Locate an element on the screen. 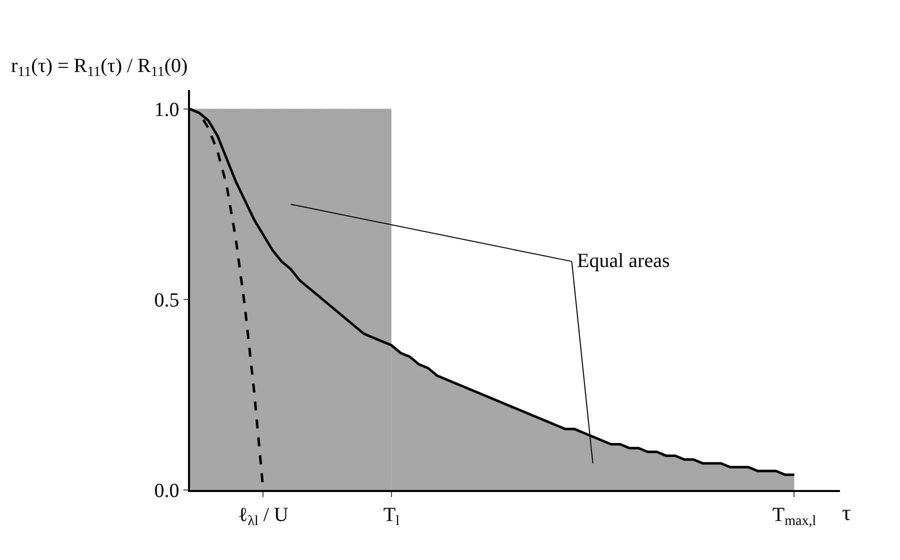 The height and width of the screenshot is (560, 900). y-tick-label: 0.5 is located at coordinates (167, 301).